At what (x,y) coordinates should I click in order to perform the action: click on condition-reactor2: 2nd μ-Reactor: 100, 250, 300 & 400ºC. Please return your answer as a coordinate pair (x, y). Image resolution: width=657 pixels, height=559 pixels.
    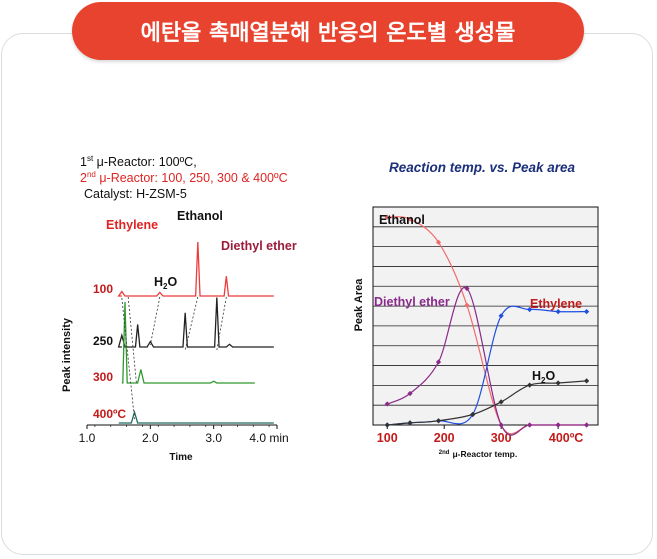
    Looking at the image, I should click on (184, 177).